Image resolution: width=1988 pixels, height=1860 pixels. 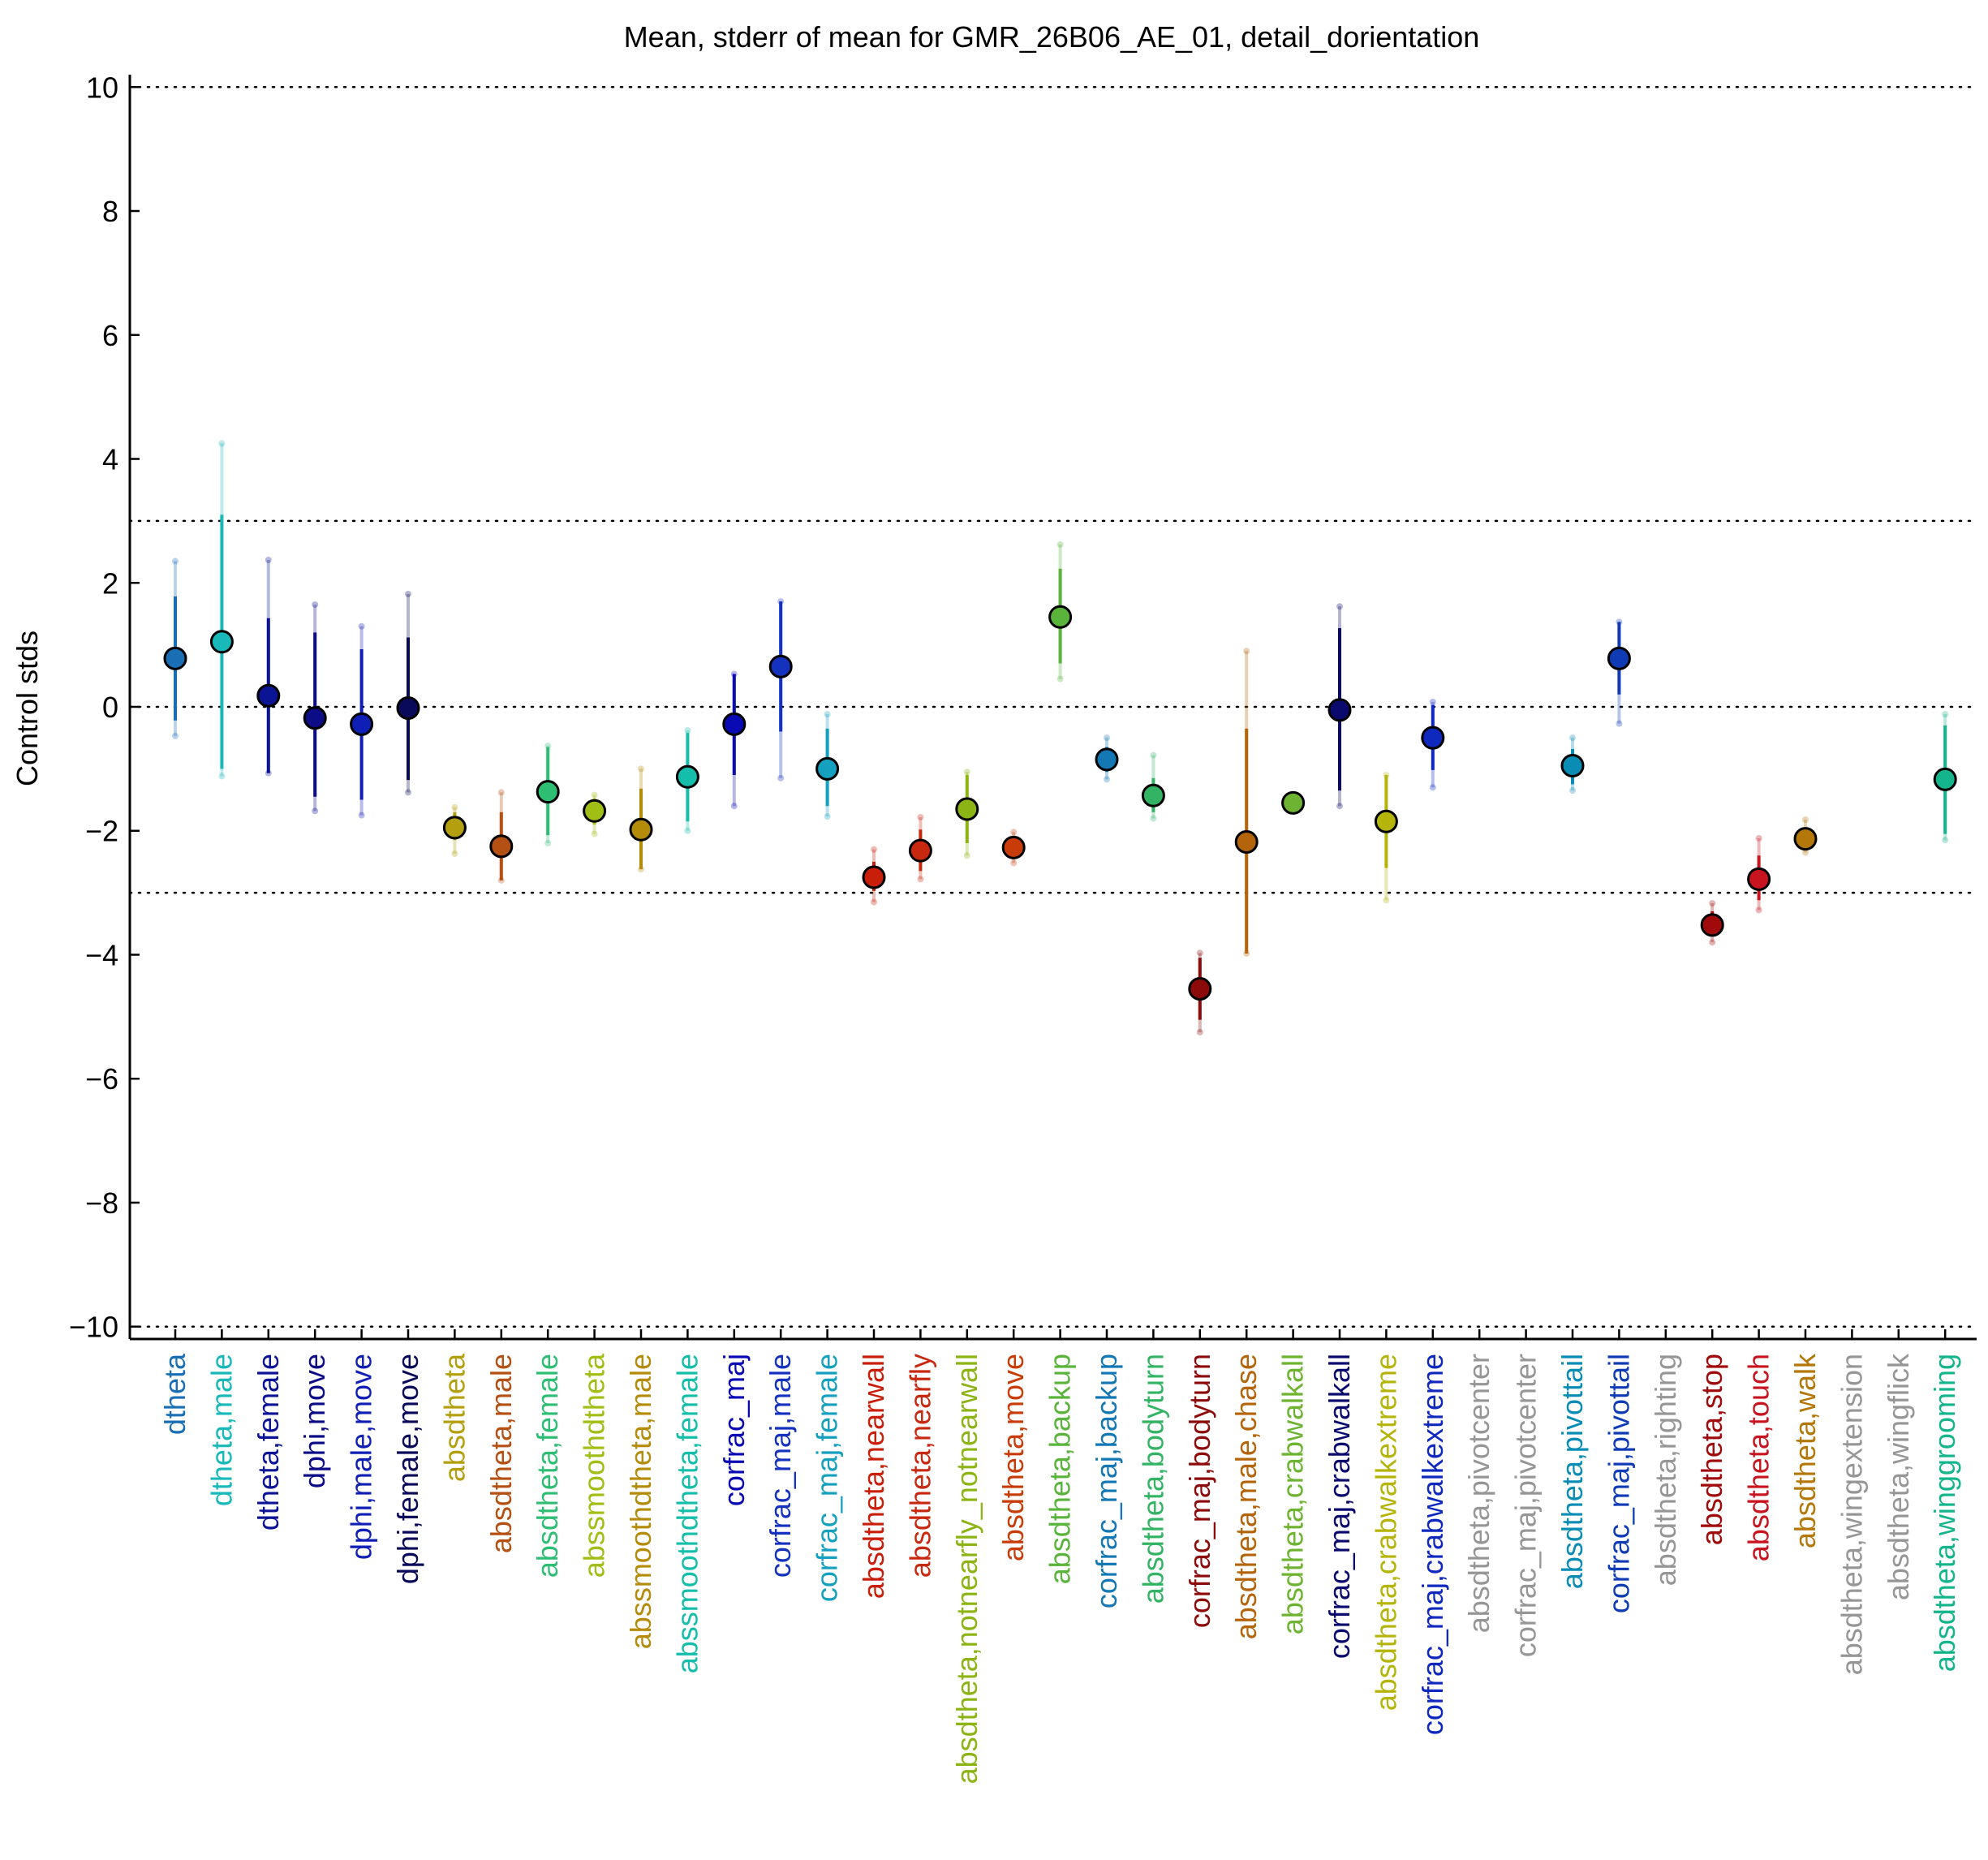 What do you see at coordinates (1898, 1476) in the screenshot?
I see `x-category-label: absdtheta,wingflick` at bounding box center [1898, 1476].